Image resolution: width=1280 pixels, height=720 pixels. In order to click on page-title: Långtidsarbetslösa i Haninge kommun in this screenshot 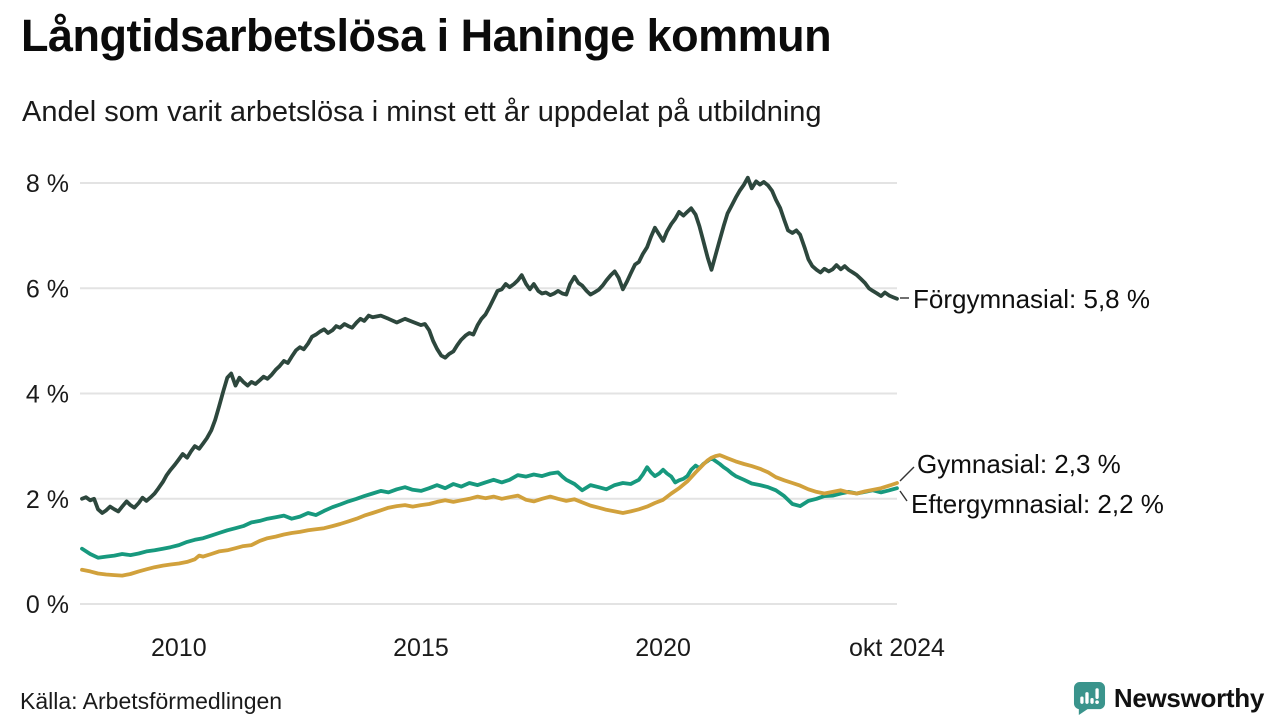, I will do `click(426, 35)`.